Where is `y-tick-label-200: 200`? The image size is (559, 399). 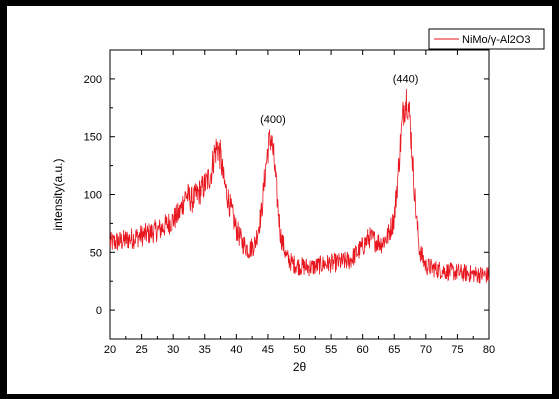 y-tick-label-200: 200 is located at coordinates (93, 80).